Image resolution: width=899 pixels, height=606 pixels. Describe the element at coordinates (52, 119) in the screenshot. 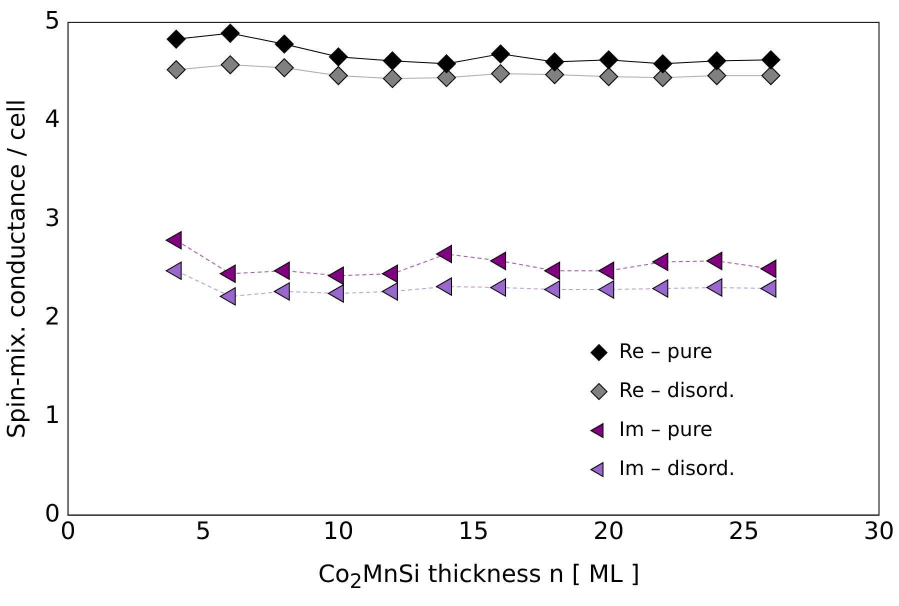

I see `y-tick-label: 4` at that location.